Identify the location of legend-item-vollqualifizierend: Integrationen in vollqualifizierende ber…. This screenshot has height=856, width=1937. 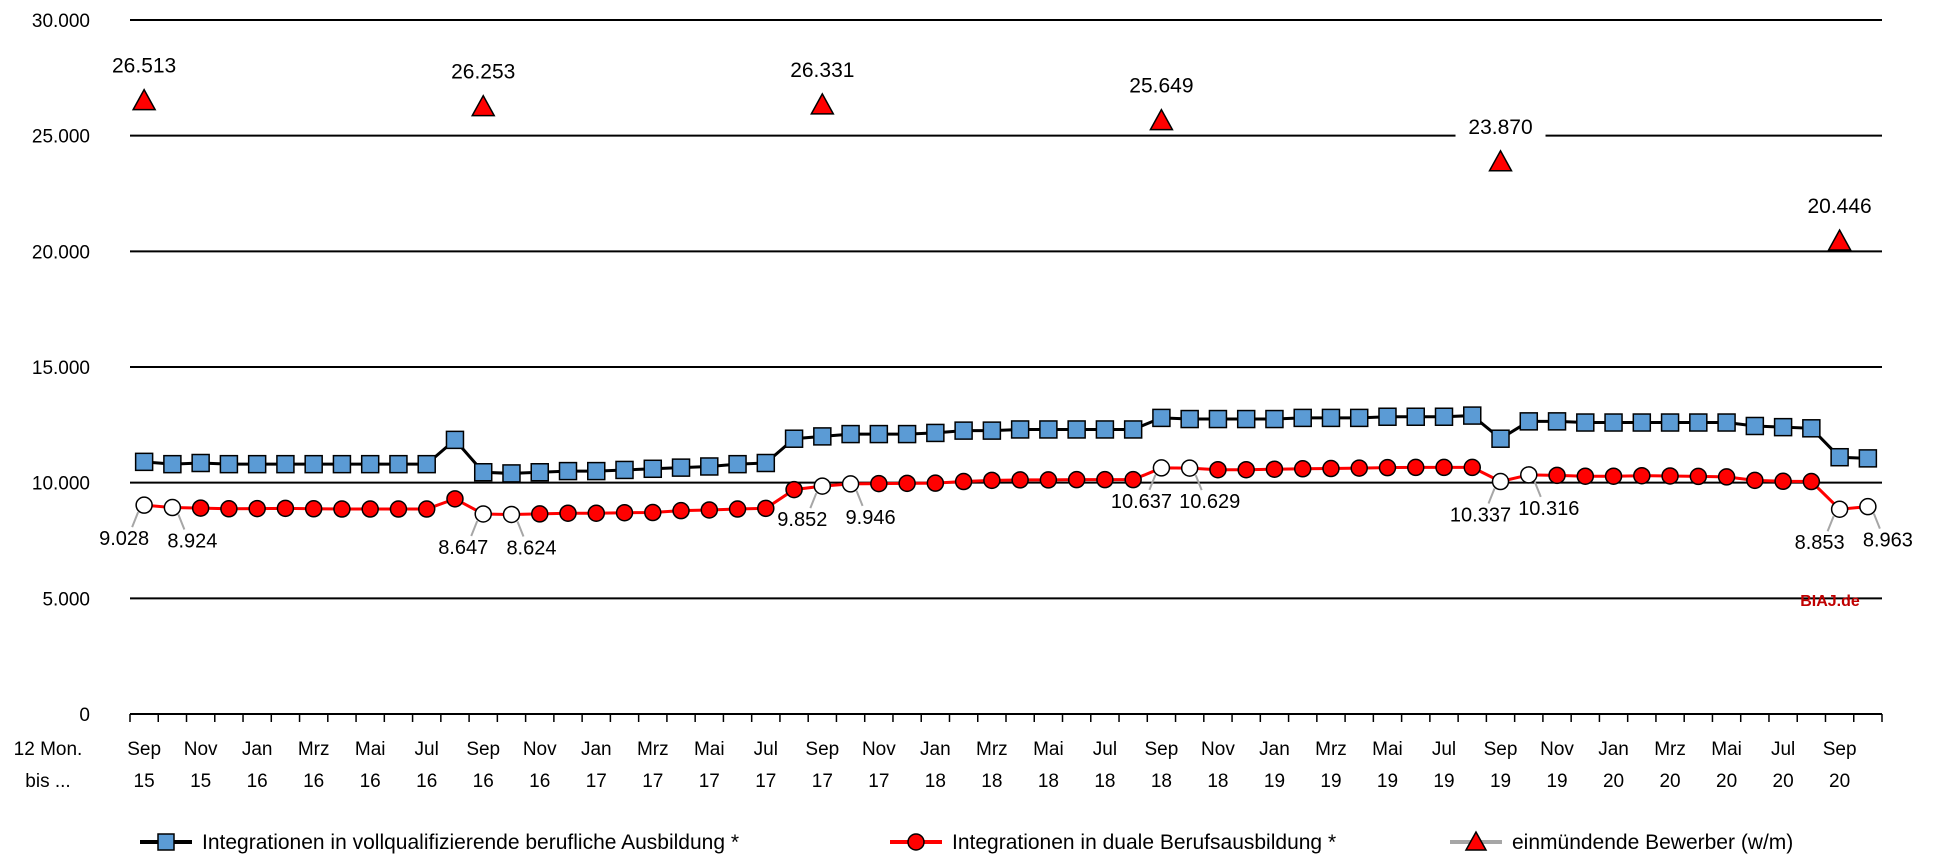
(439, 842).